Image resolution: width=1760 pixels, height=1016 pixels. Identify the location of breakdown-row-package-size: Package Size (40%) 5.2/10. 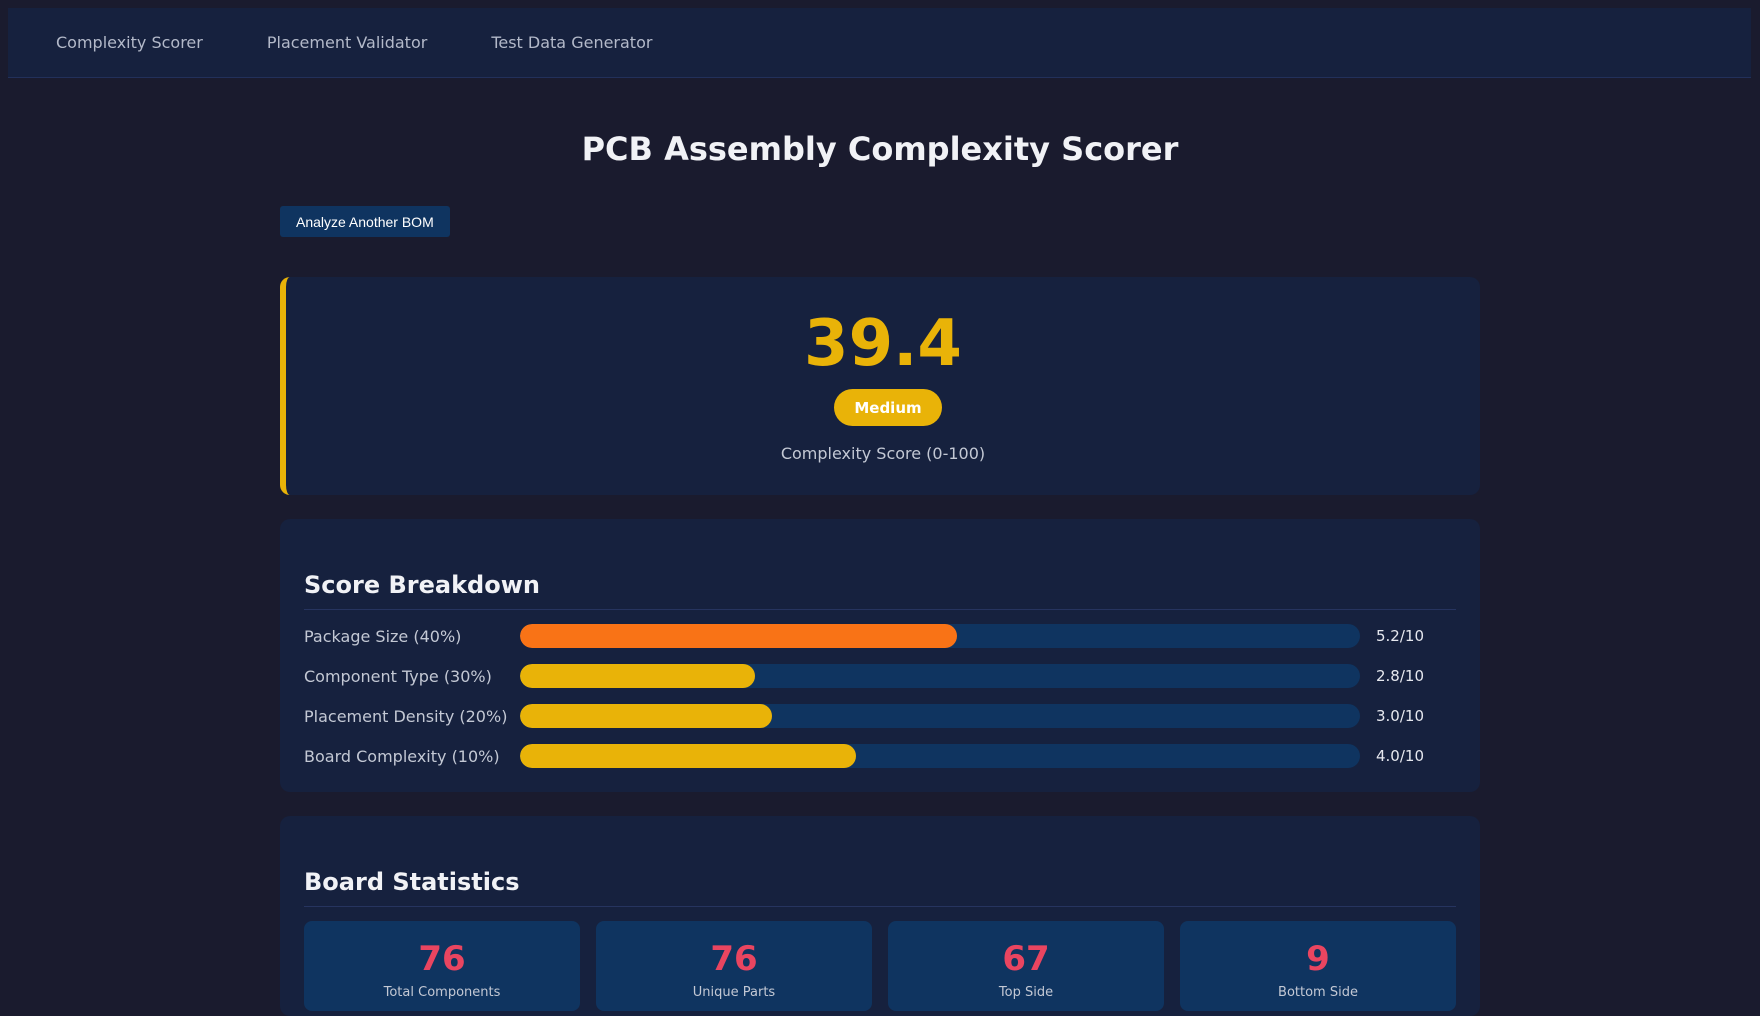
(880, 636).